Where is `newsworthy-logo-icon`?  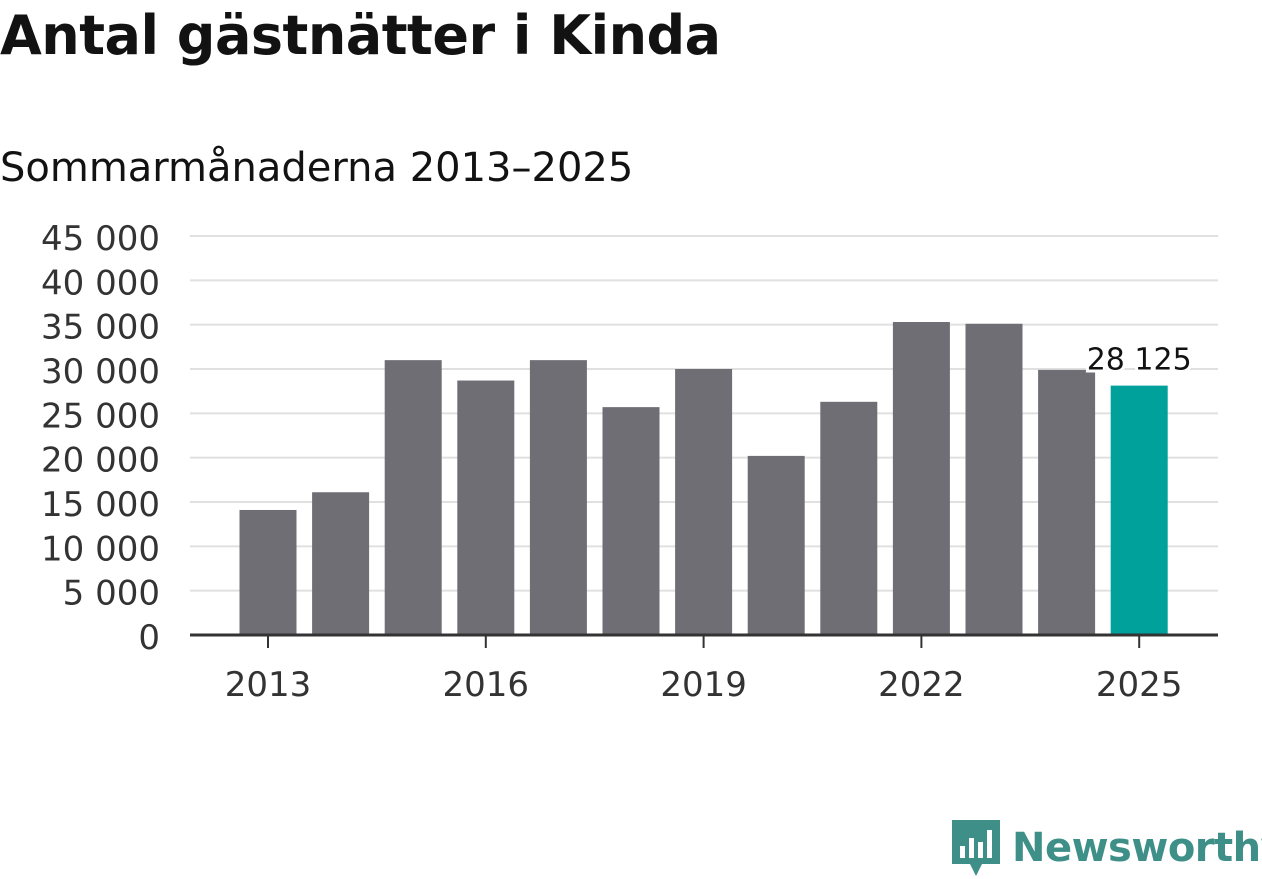 newsworthy-logo-icon is located at coordinates (976, 848).